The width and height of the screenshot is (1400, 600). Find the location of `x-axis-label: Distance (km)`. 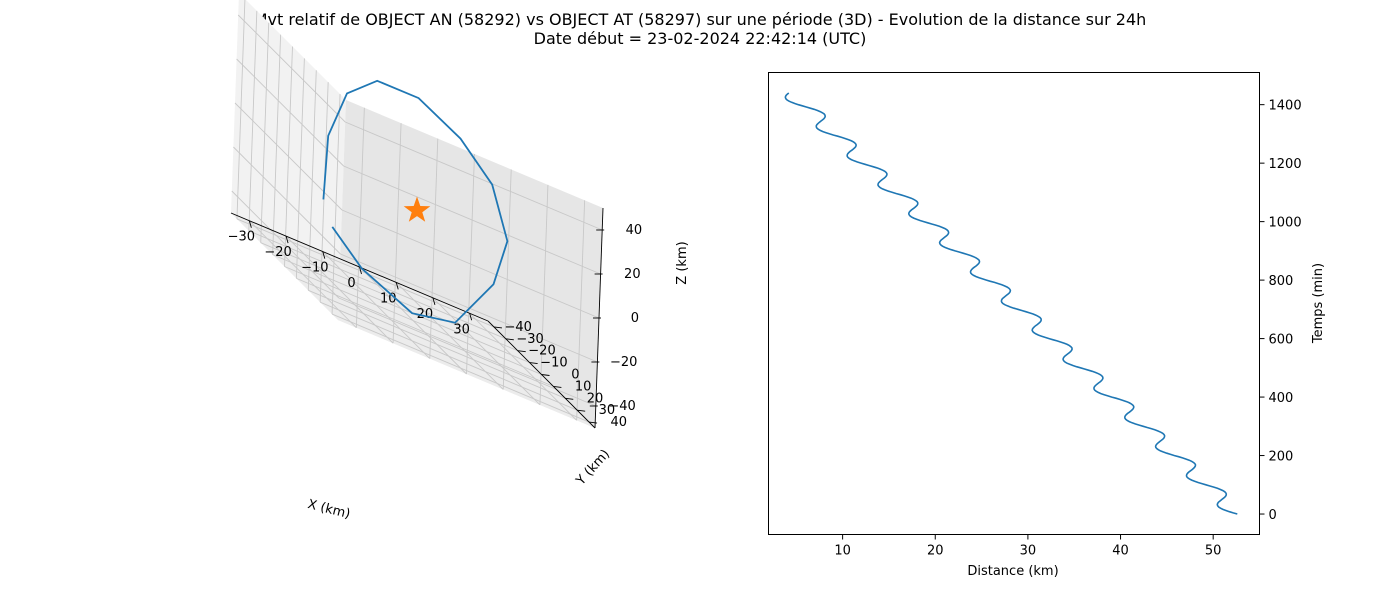

x-axis-label: Distance (km) is located at coordinates (1012, 571).